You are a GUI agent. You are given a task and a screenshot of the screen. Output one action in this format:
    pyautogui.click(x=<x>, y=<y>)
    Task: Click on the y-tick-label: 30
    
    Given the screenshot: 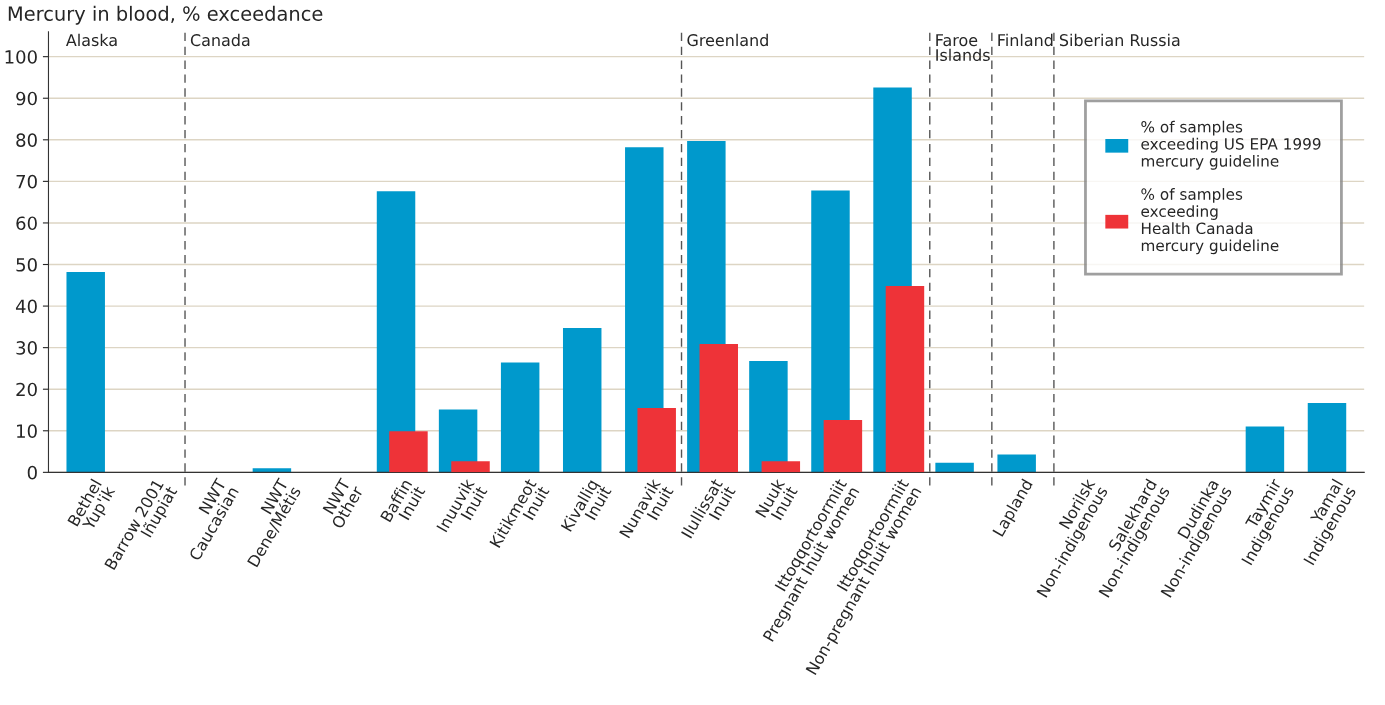 What is the action you would take?
    pyautogui.click(x=26, y=348)
    